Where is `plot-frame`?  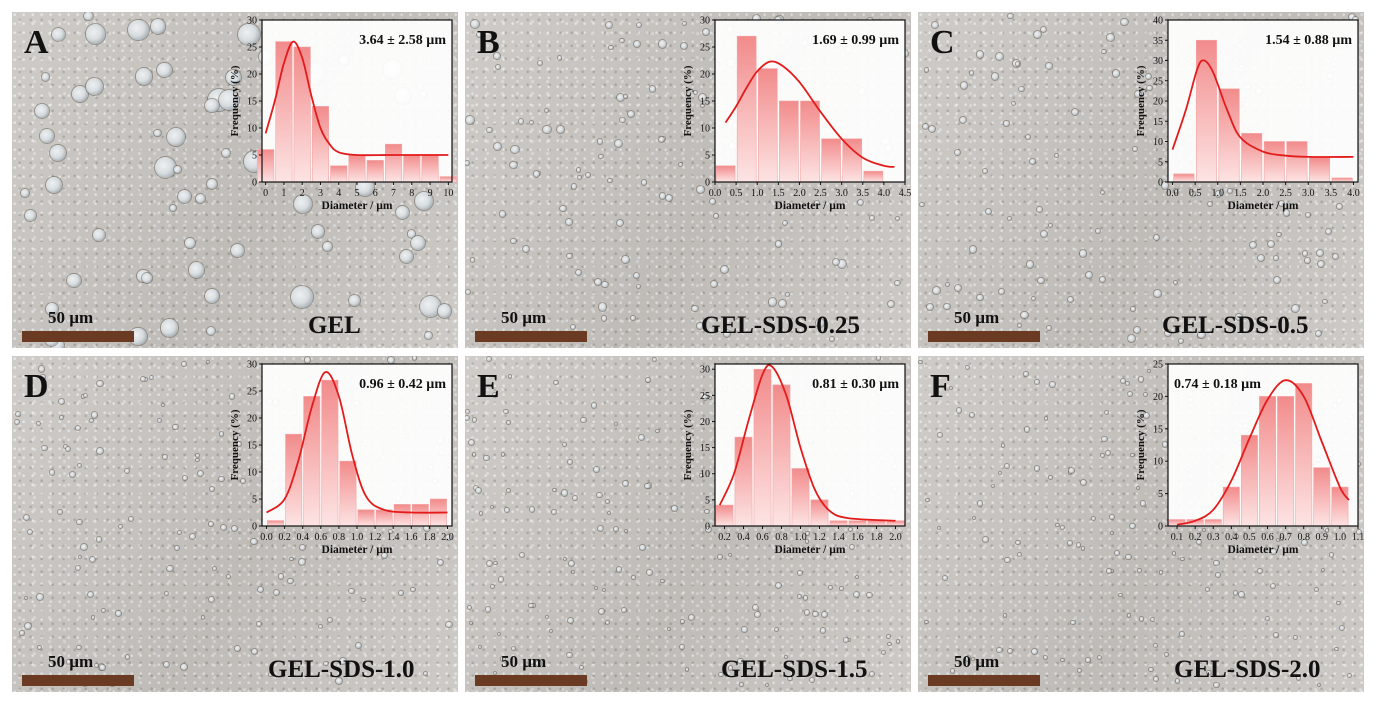
plot-frame is located at coordinates (810, 445).